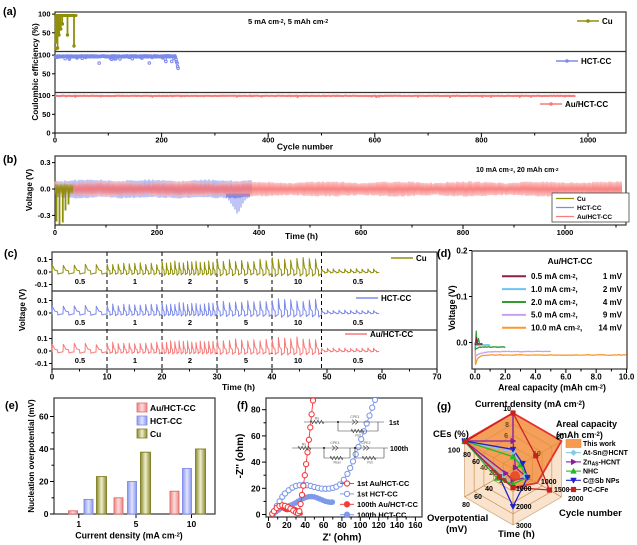 This screenshot has height=545, width=637. Describe the element at coordinates (606, 453) in the screenshot. I see `svg-text: At-Sn@HCNT` at that location.